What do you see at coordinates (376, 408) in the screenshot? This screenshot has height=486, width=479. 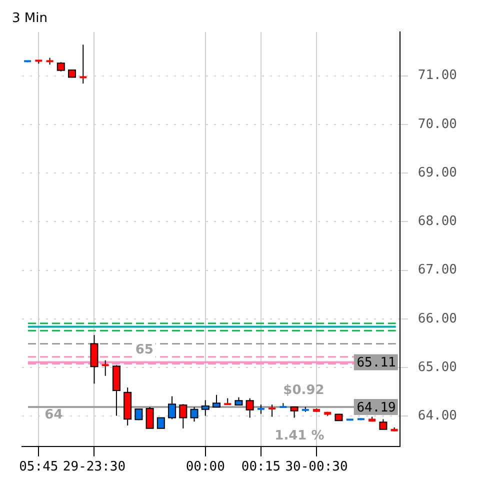 I see `ref-line-label: 64.19` at bounding box center [376, 408].